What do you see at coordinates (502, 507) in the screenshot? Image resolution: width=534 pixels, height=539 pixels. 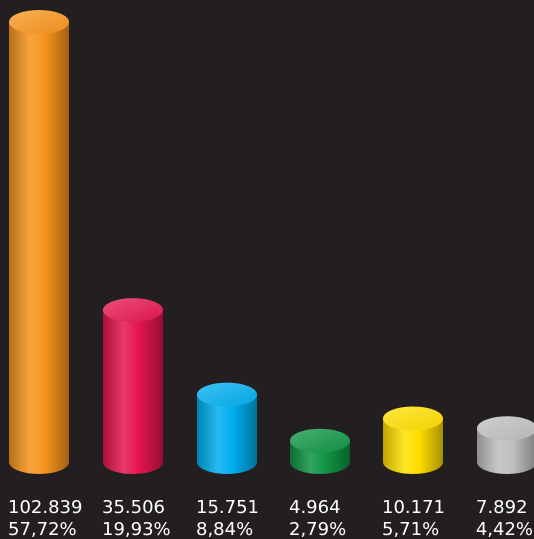 I see `value-label-6: 7.892` at bounding box center [502, 507].